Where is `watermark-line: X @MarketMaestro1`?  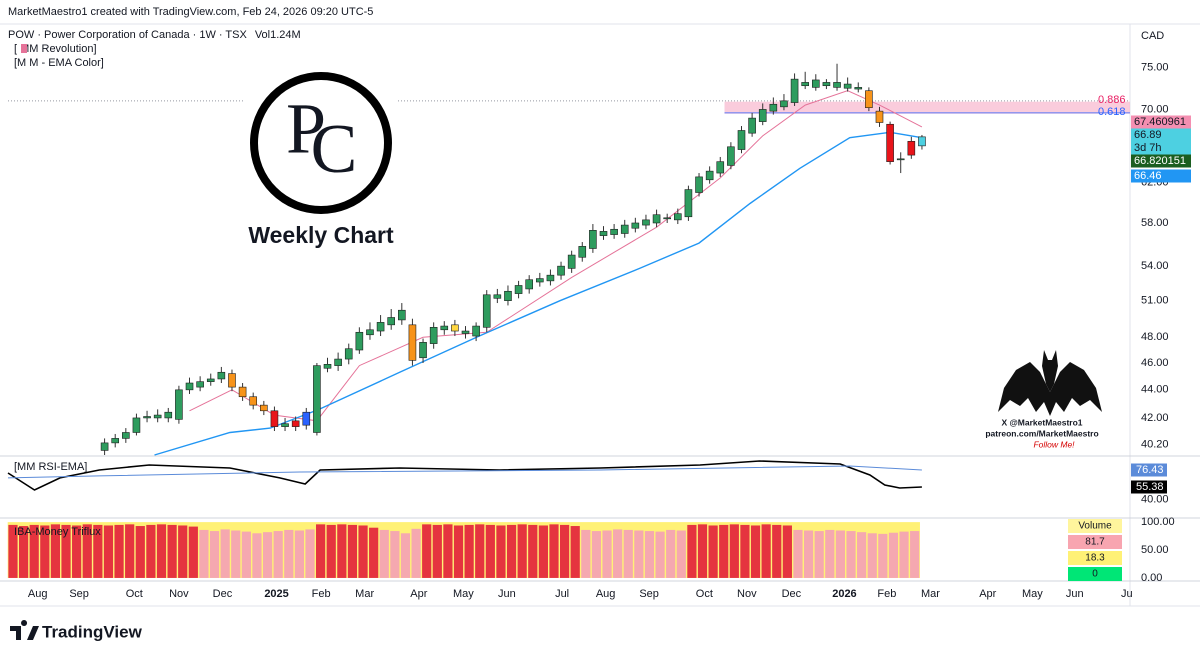 watermark-line: X @MarketMaestro1 is located at coordinates (1041, 422).